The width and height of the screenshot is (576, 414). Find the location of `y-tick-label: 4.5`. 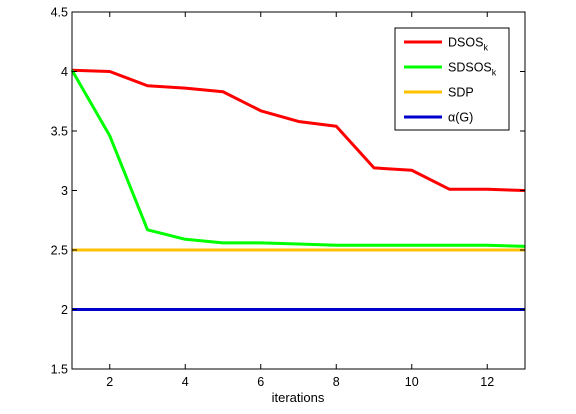

y-tick-label: 4.5 is located at coordinates (59, 13).